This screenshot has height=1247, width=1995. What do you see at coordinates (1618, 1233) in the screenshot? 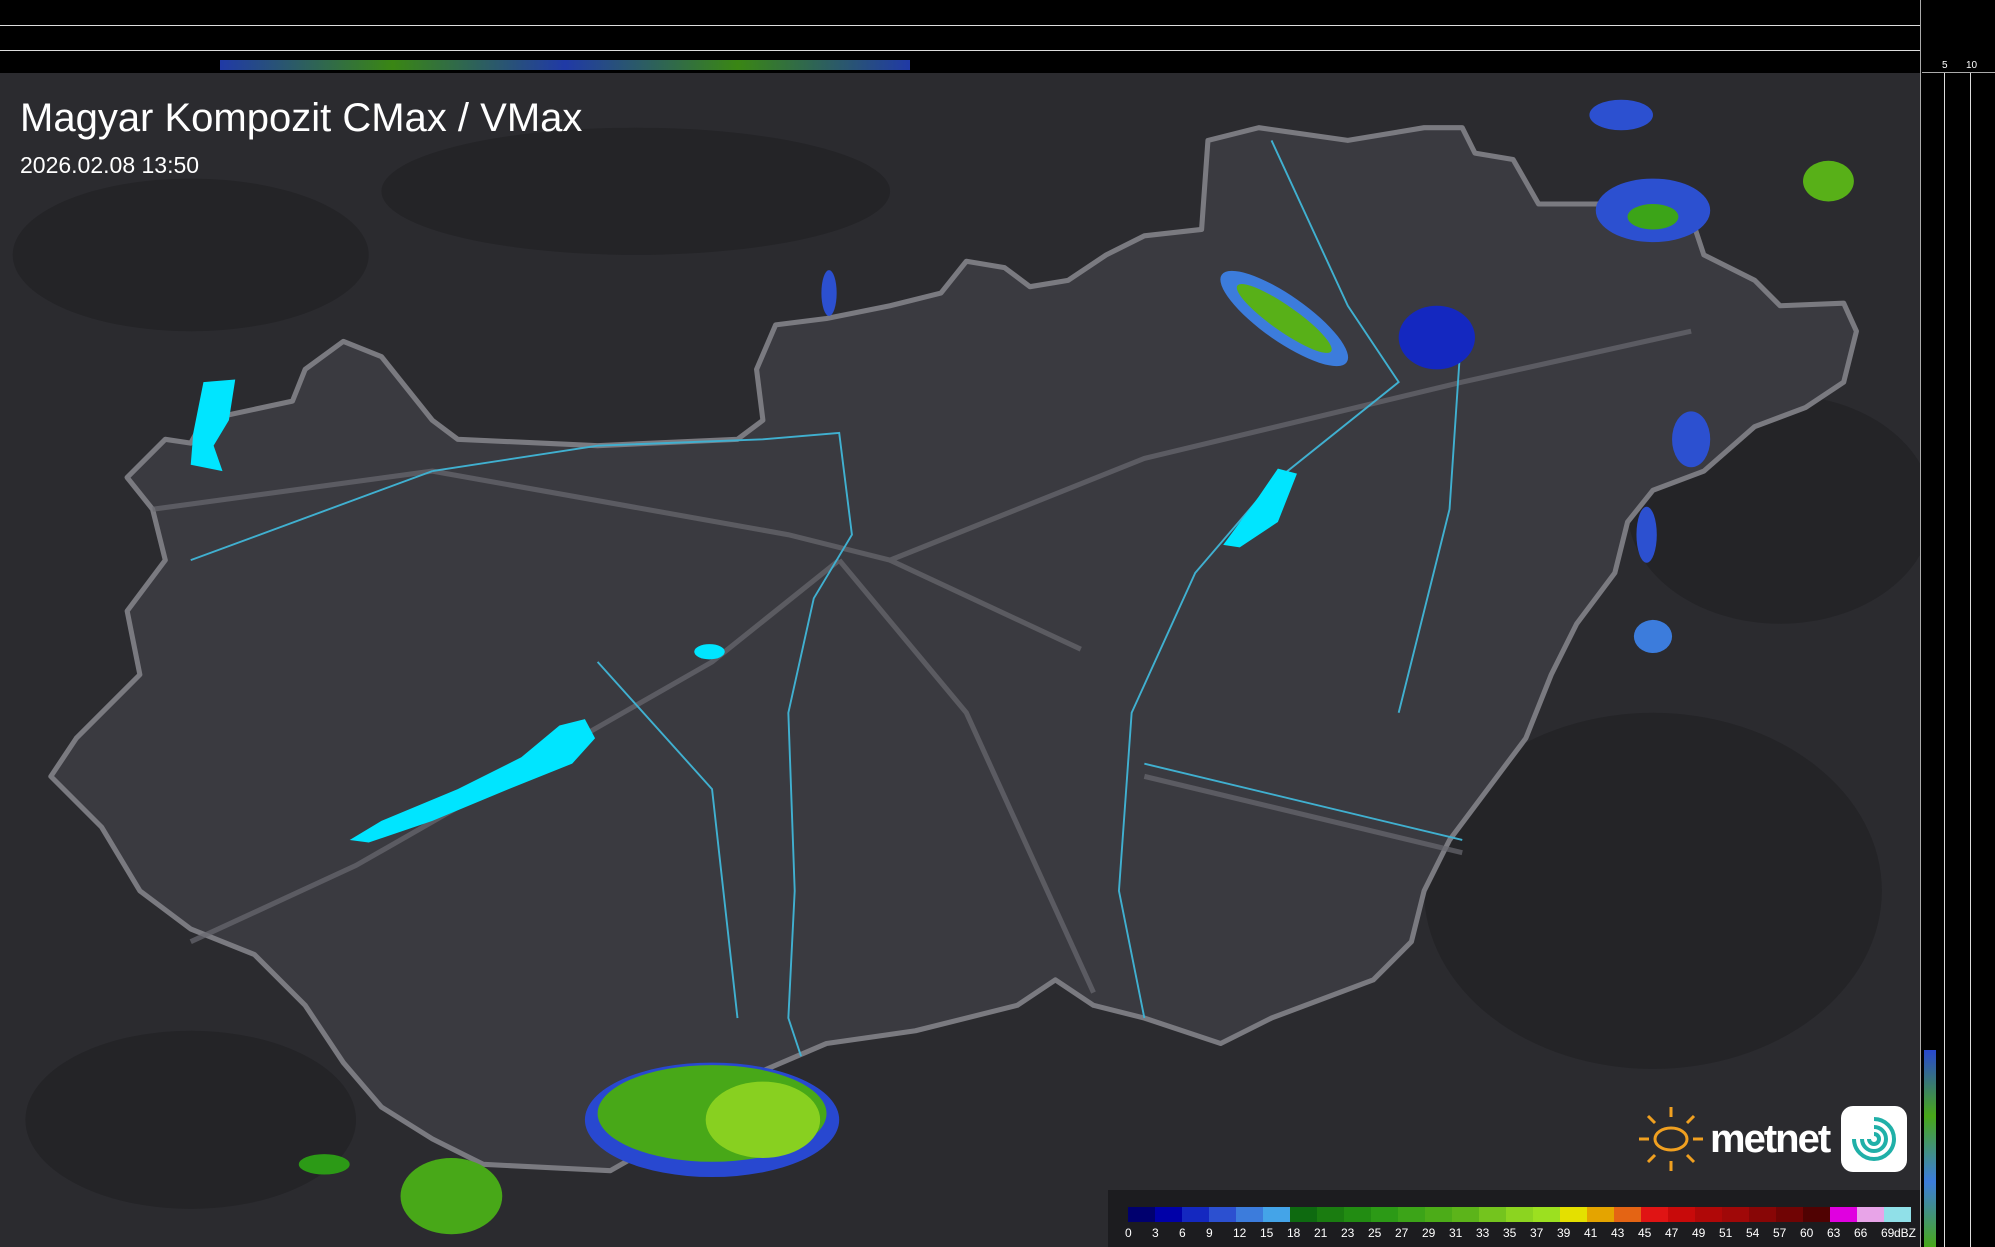
I see `legend-label: 43` at bounding box center [1618, 1233].